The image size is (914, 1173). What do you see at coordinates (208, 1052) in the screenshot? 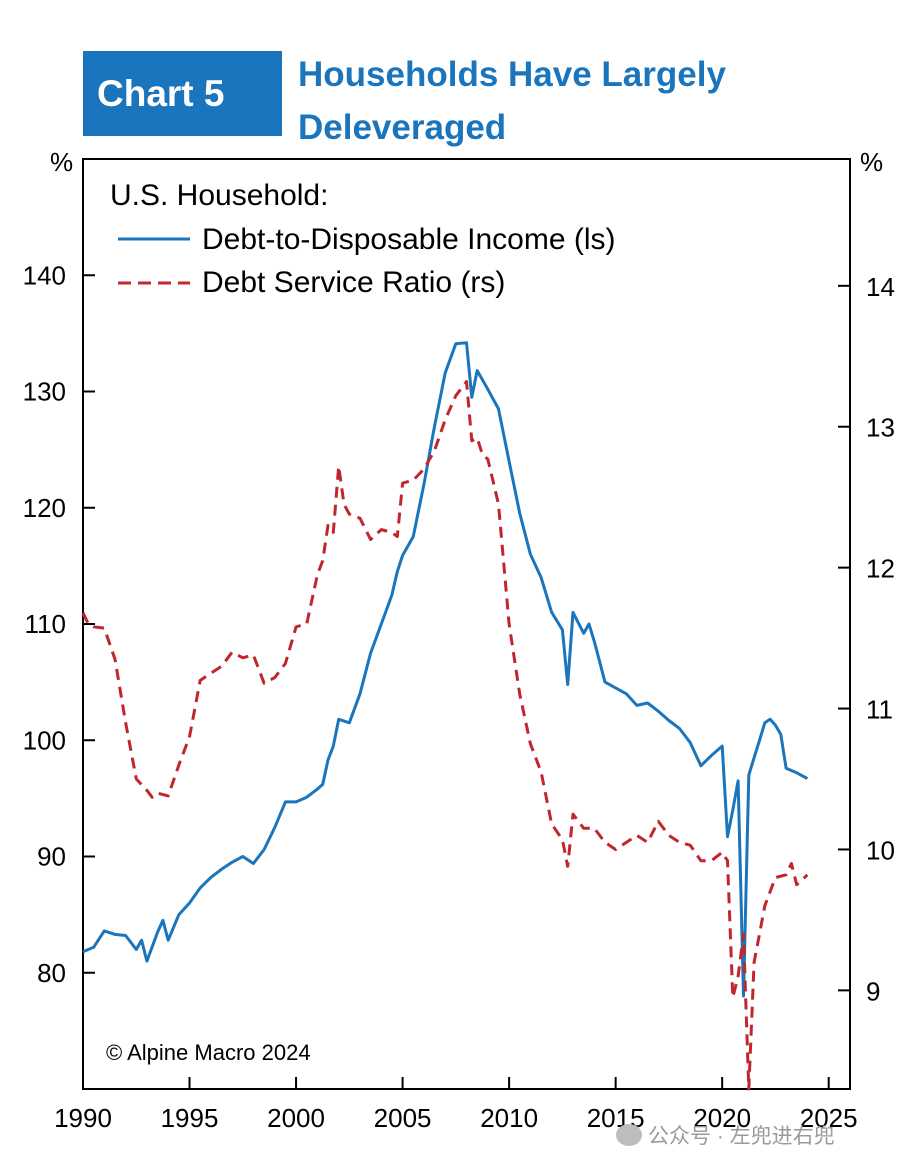
I see `copyright-note: © Alpine Macro 2024` at bounding box center [208, 1052].